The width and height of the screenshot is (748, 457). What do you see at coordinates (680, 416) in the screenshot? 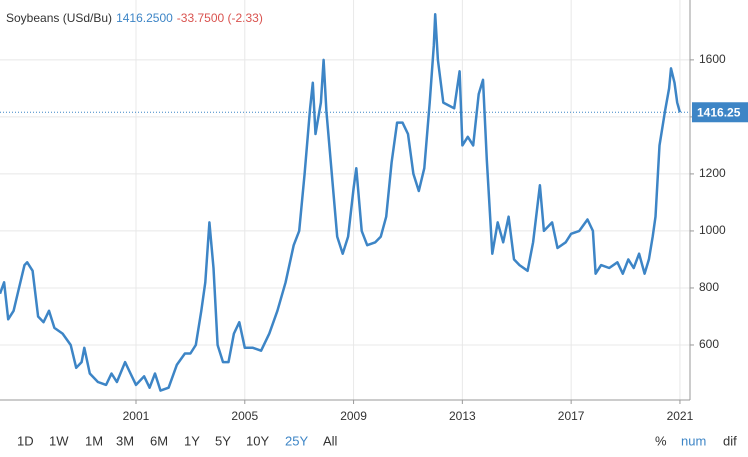
I see `x-tick-label: 2021` at bounding box center [680, 416].